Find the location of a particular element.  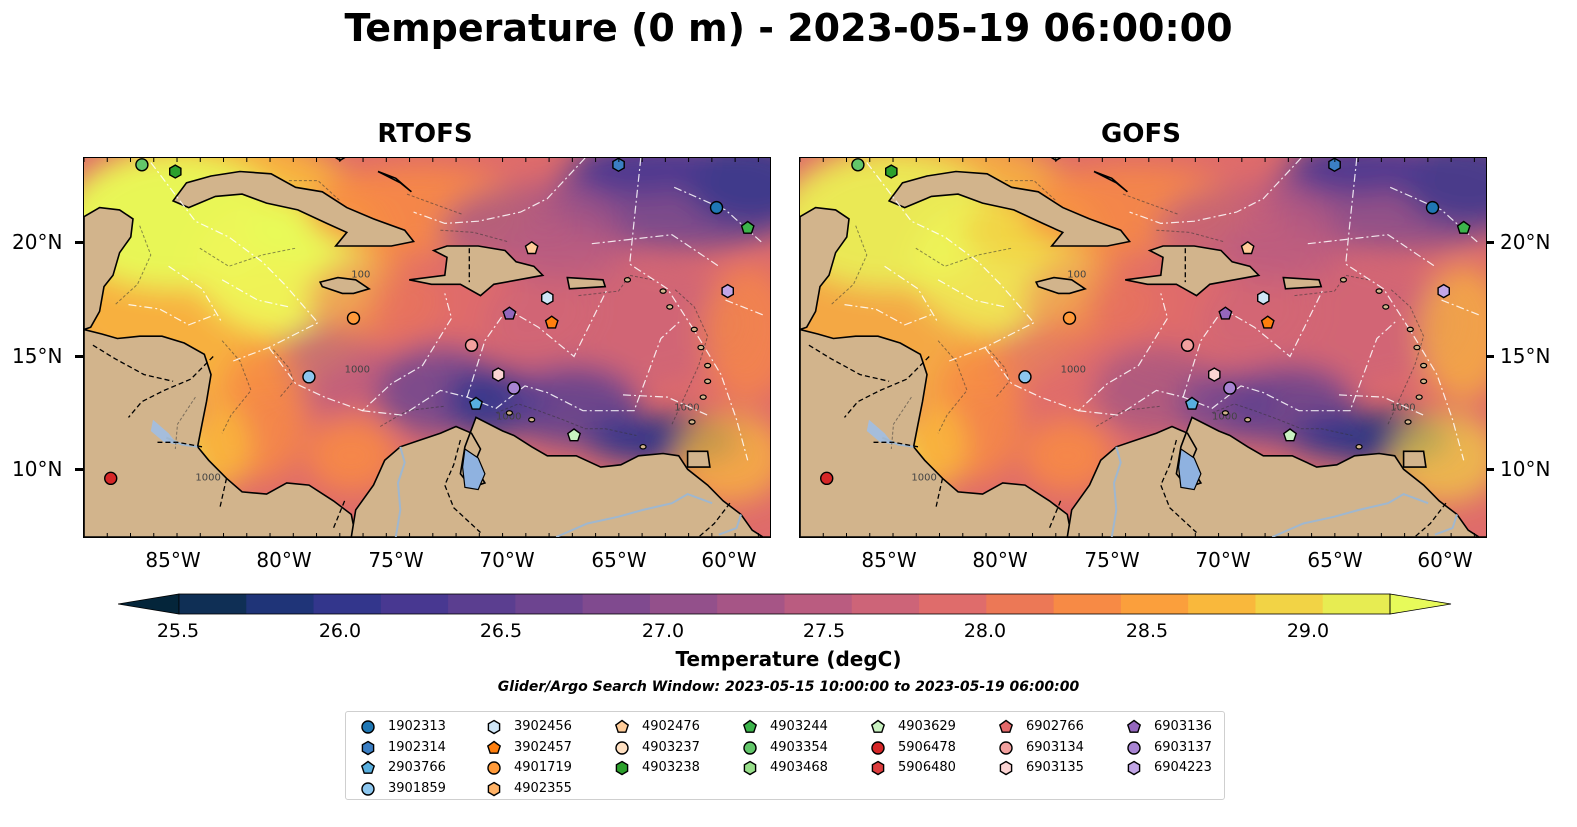

lon-label: 70°W is located at coordinates (1223, 560).